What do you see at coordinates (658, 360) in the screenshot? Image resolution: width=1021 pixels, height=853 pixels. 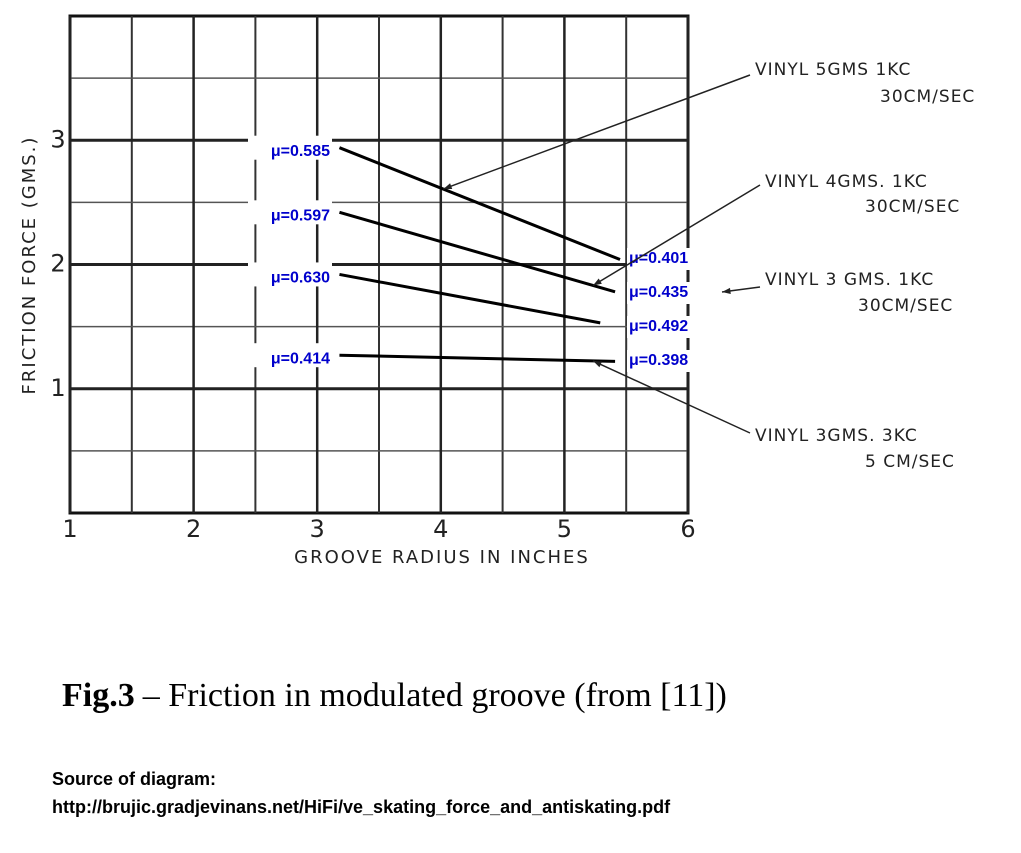 I see `mu-end-label: μ=0.398` at bounding box center [658, 360].